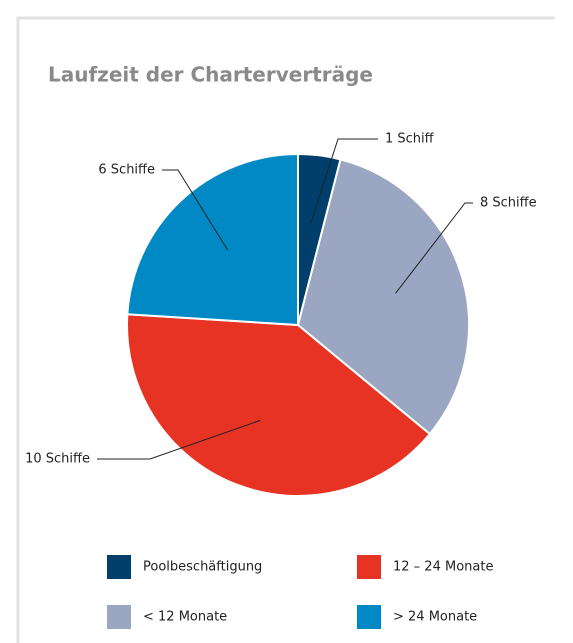 This screenshot has height=643, width=573. What do you see at coordinates (210, 75) in the screenshot?
I see `chart-title: Laufzeit der Charterverträge` at bounding box center [210, 75].